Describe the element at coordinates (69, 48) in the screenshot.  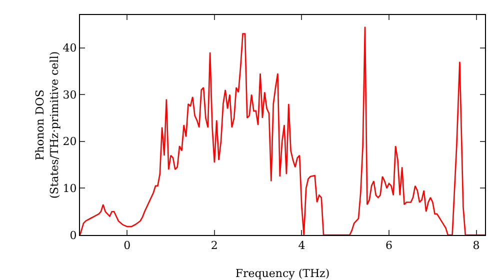
I see `y-tick-label: 40` at that location.